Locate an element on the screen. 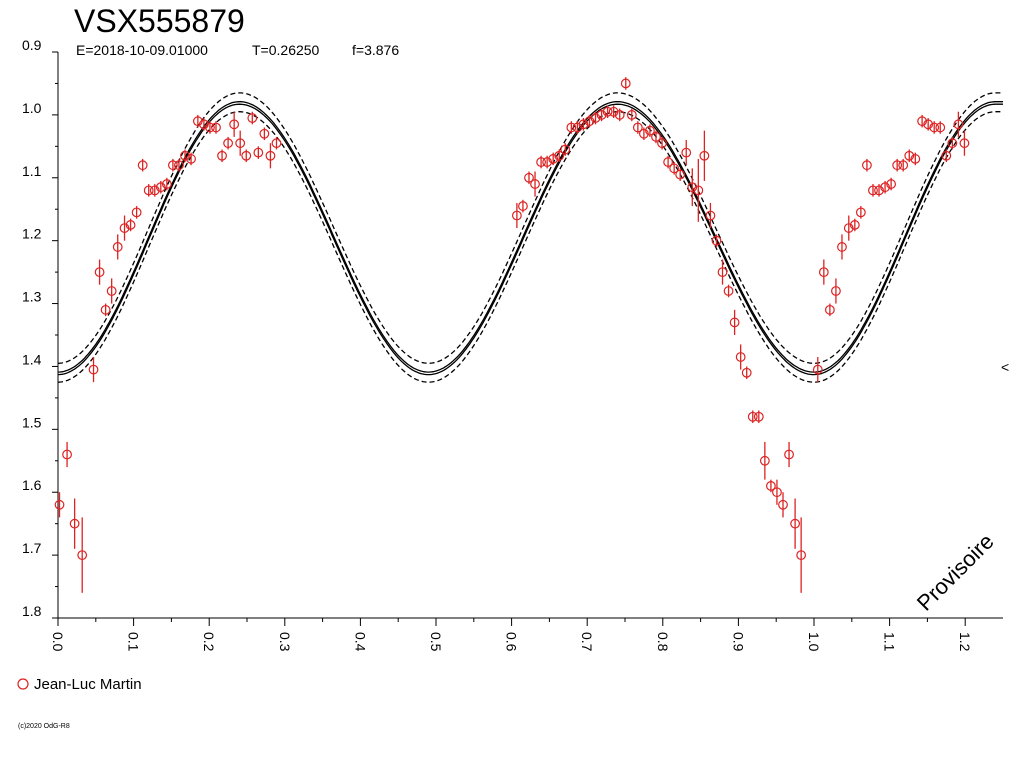 The image size is (1024, 768). x-tick-label: 0.3 is located at coordinates (285, 642).